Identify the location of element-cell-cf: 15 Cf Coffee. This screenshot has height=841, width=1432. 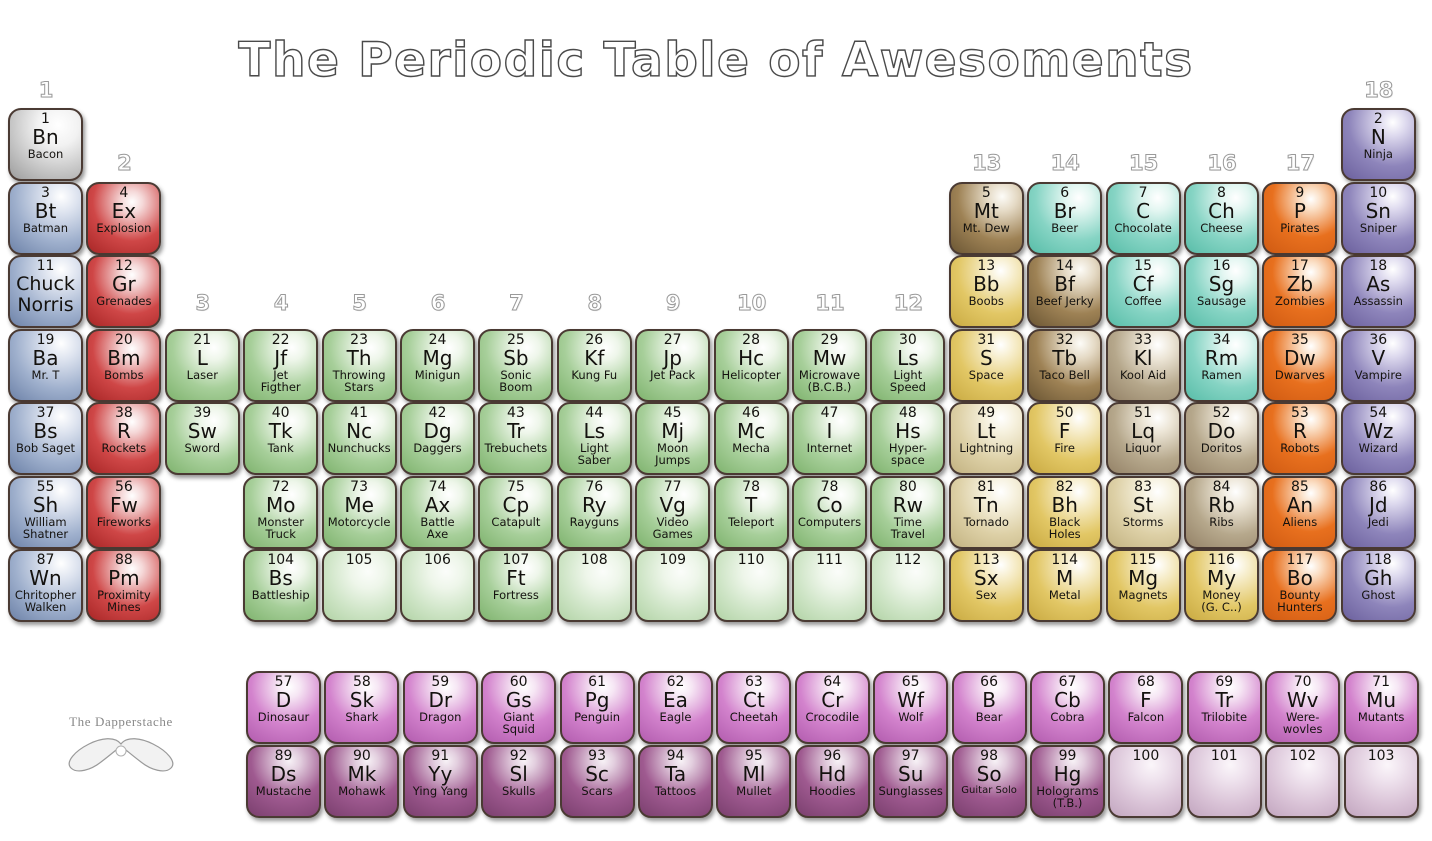
(1143, 291).